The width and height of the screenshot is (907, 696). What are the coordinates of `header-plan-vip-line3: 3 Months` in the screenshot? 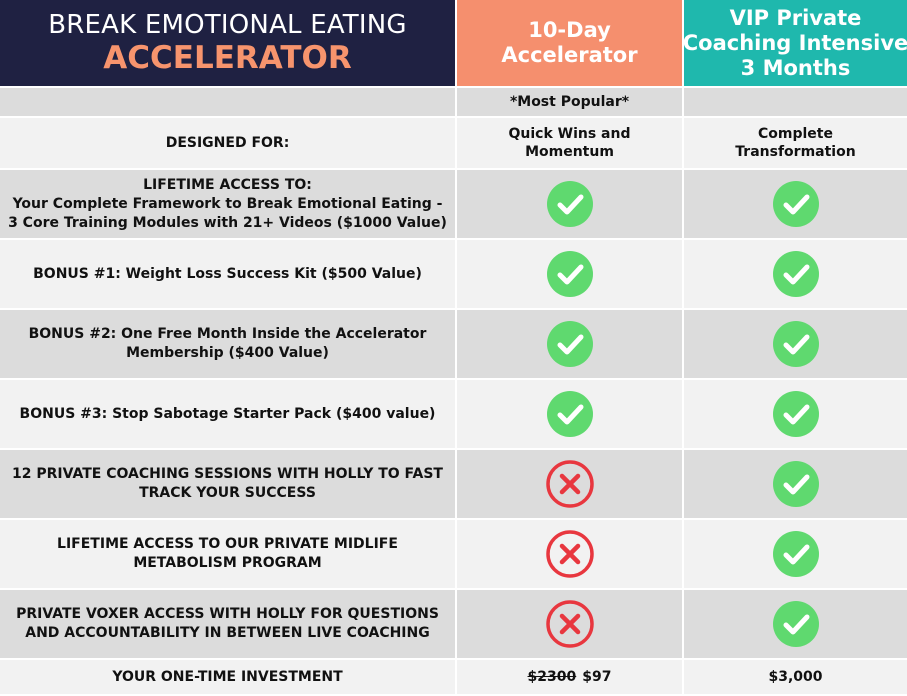 It's located at (795, 67).